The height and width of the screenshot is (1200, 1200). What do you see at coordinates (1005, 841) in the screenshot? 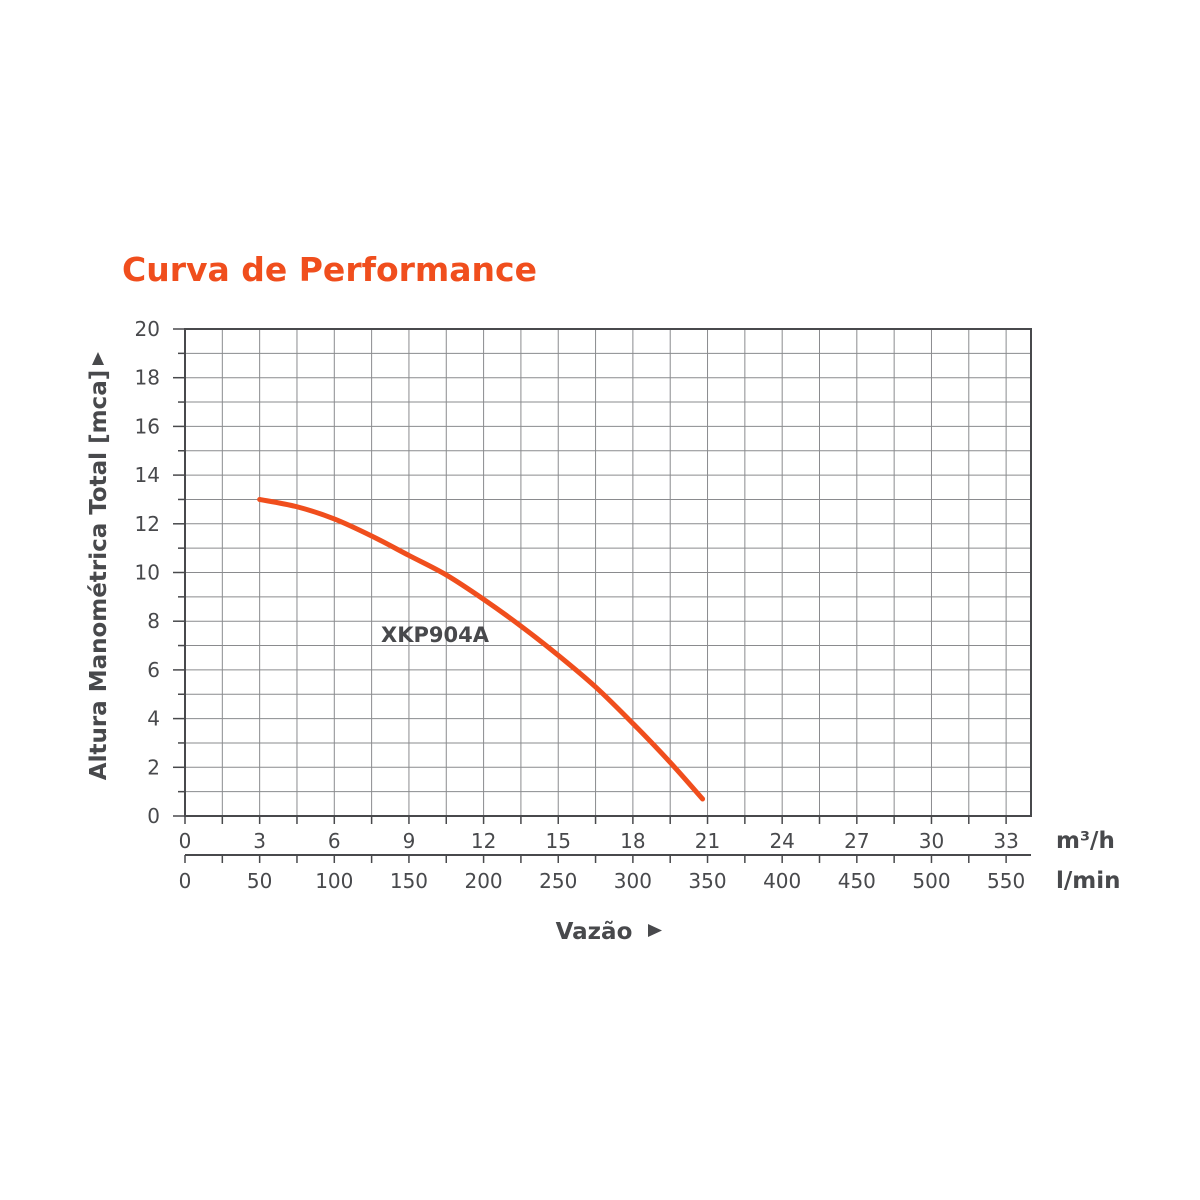
I see `x-tick-label-primary: 33` at bounding box center [1005, 841].